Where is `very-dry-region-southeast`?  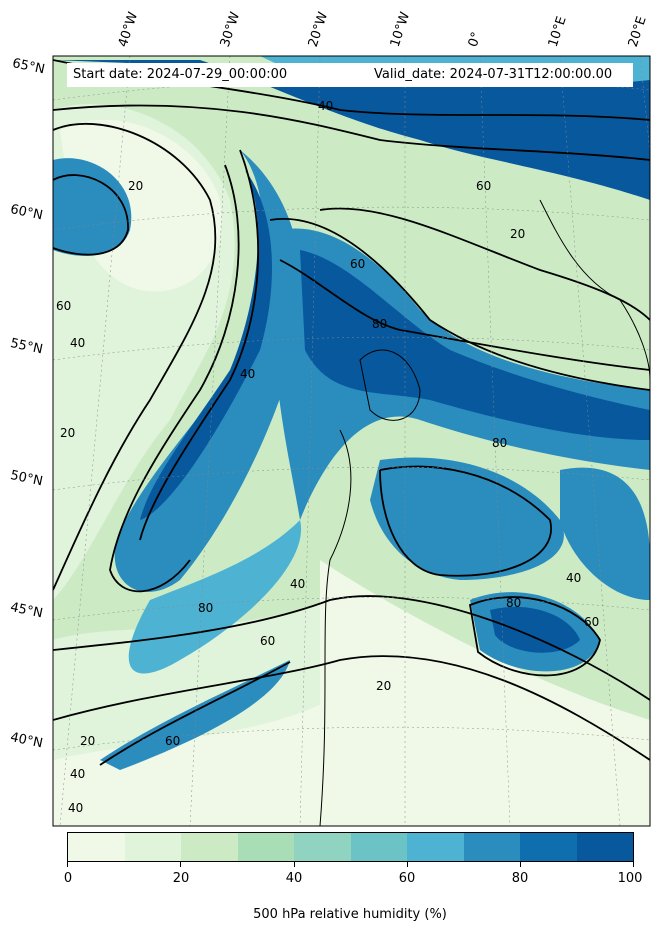
very-dry-region-southeast is located at coordinates (485, 693).